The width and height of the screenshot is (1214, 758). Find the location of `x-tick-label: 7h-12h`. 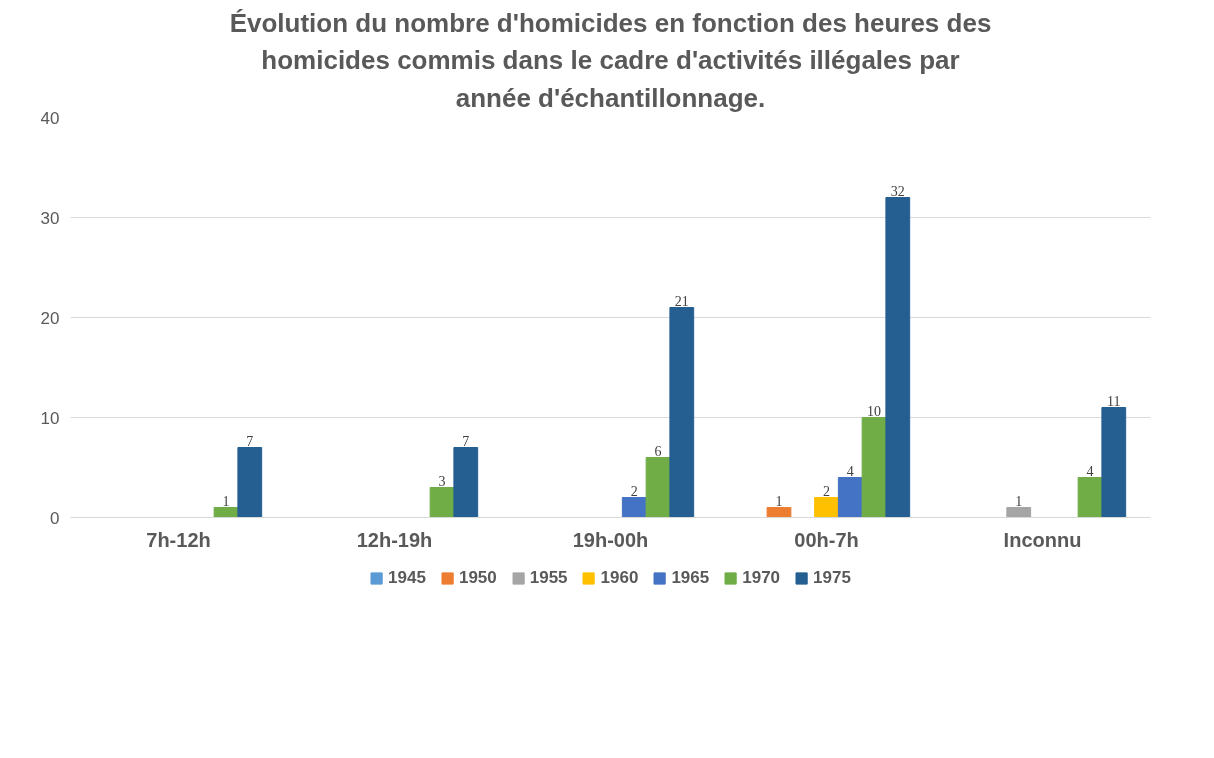

x-tick-label: 7h-12h is located at coordinates (178, 539).